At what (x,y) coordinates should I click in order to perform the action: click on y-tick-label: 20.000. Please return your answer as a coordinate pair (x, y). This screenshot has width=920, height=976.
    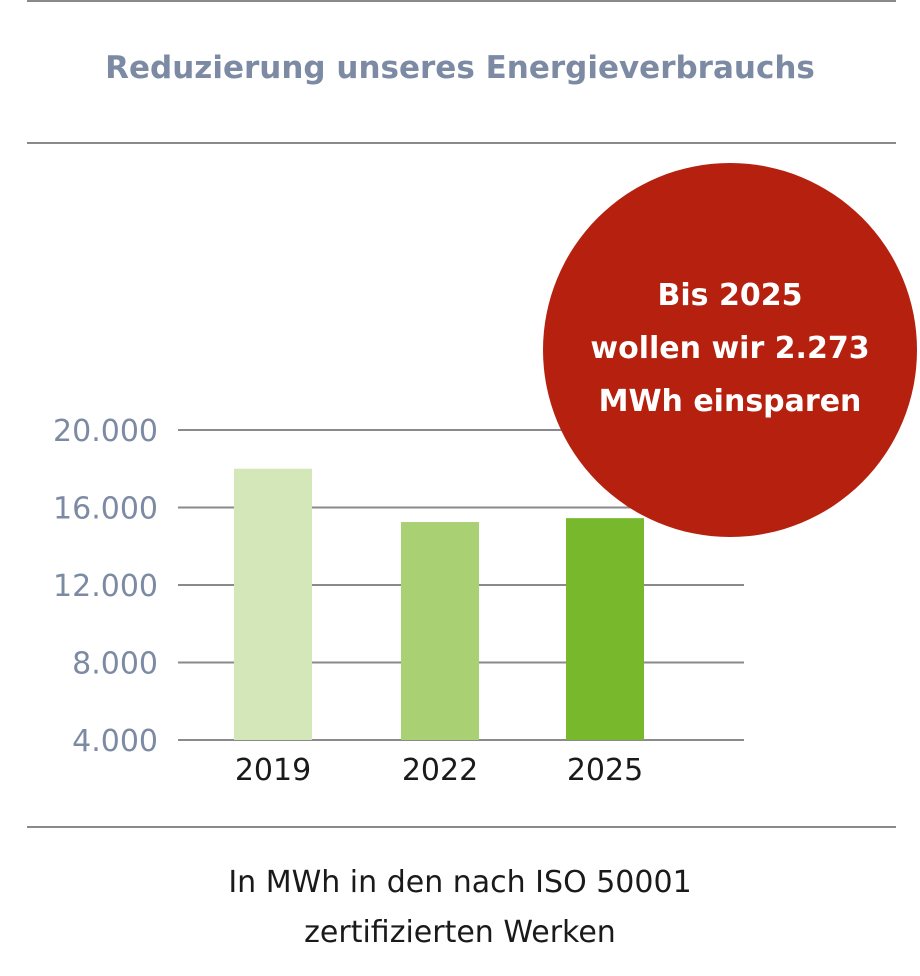
    Looking at the image, I should click on (105, 431).